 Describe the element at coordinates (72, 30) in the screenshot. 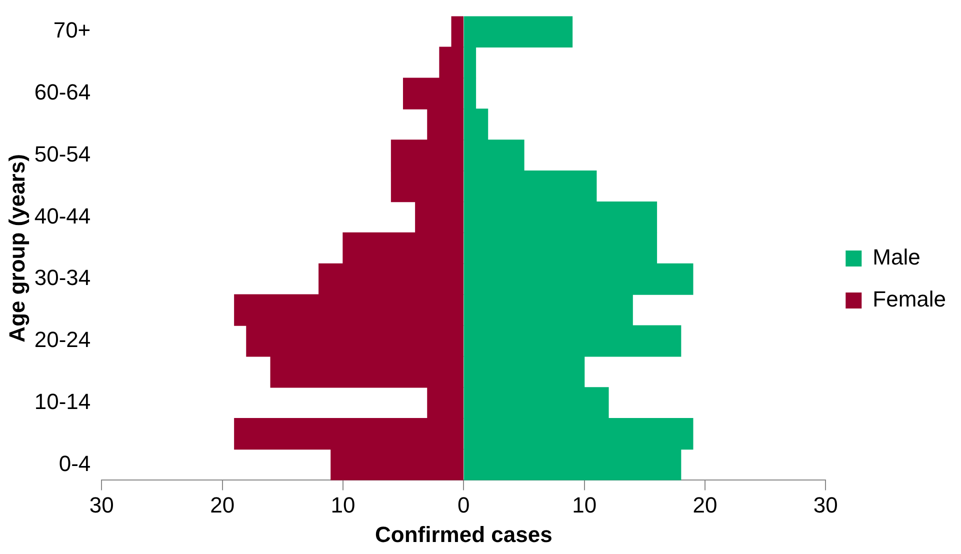

I see `y-tick-label: 70+` at that location.